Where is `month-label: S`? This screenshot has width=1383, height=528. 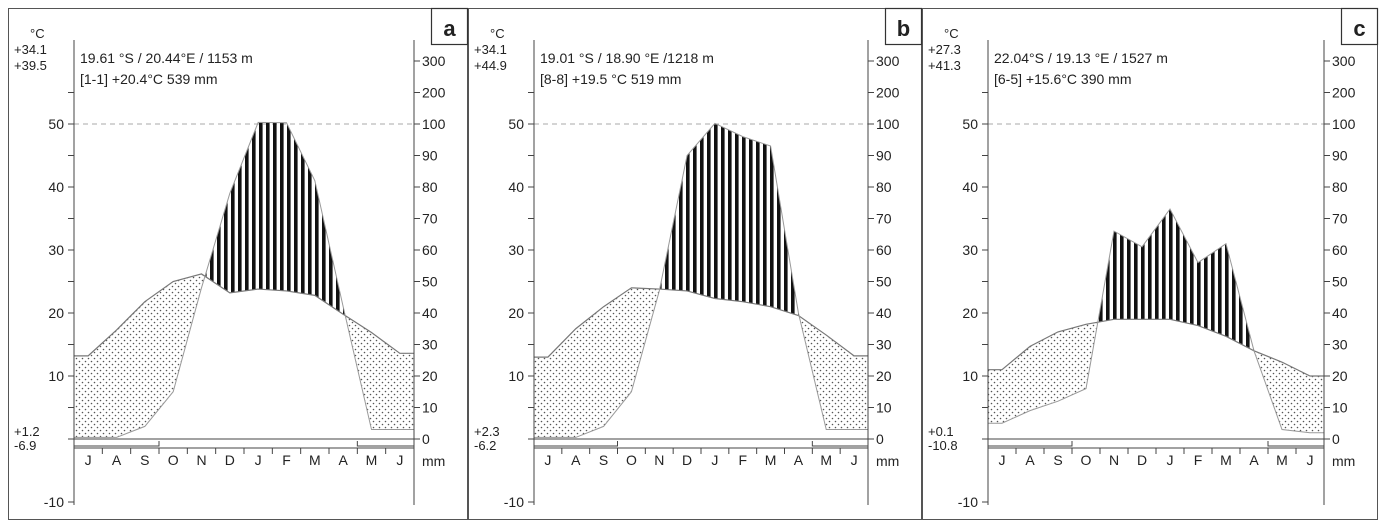
month-label: S is located at coordinates (1057, 460).